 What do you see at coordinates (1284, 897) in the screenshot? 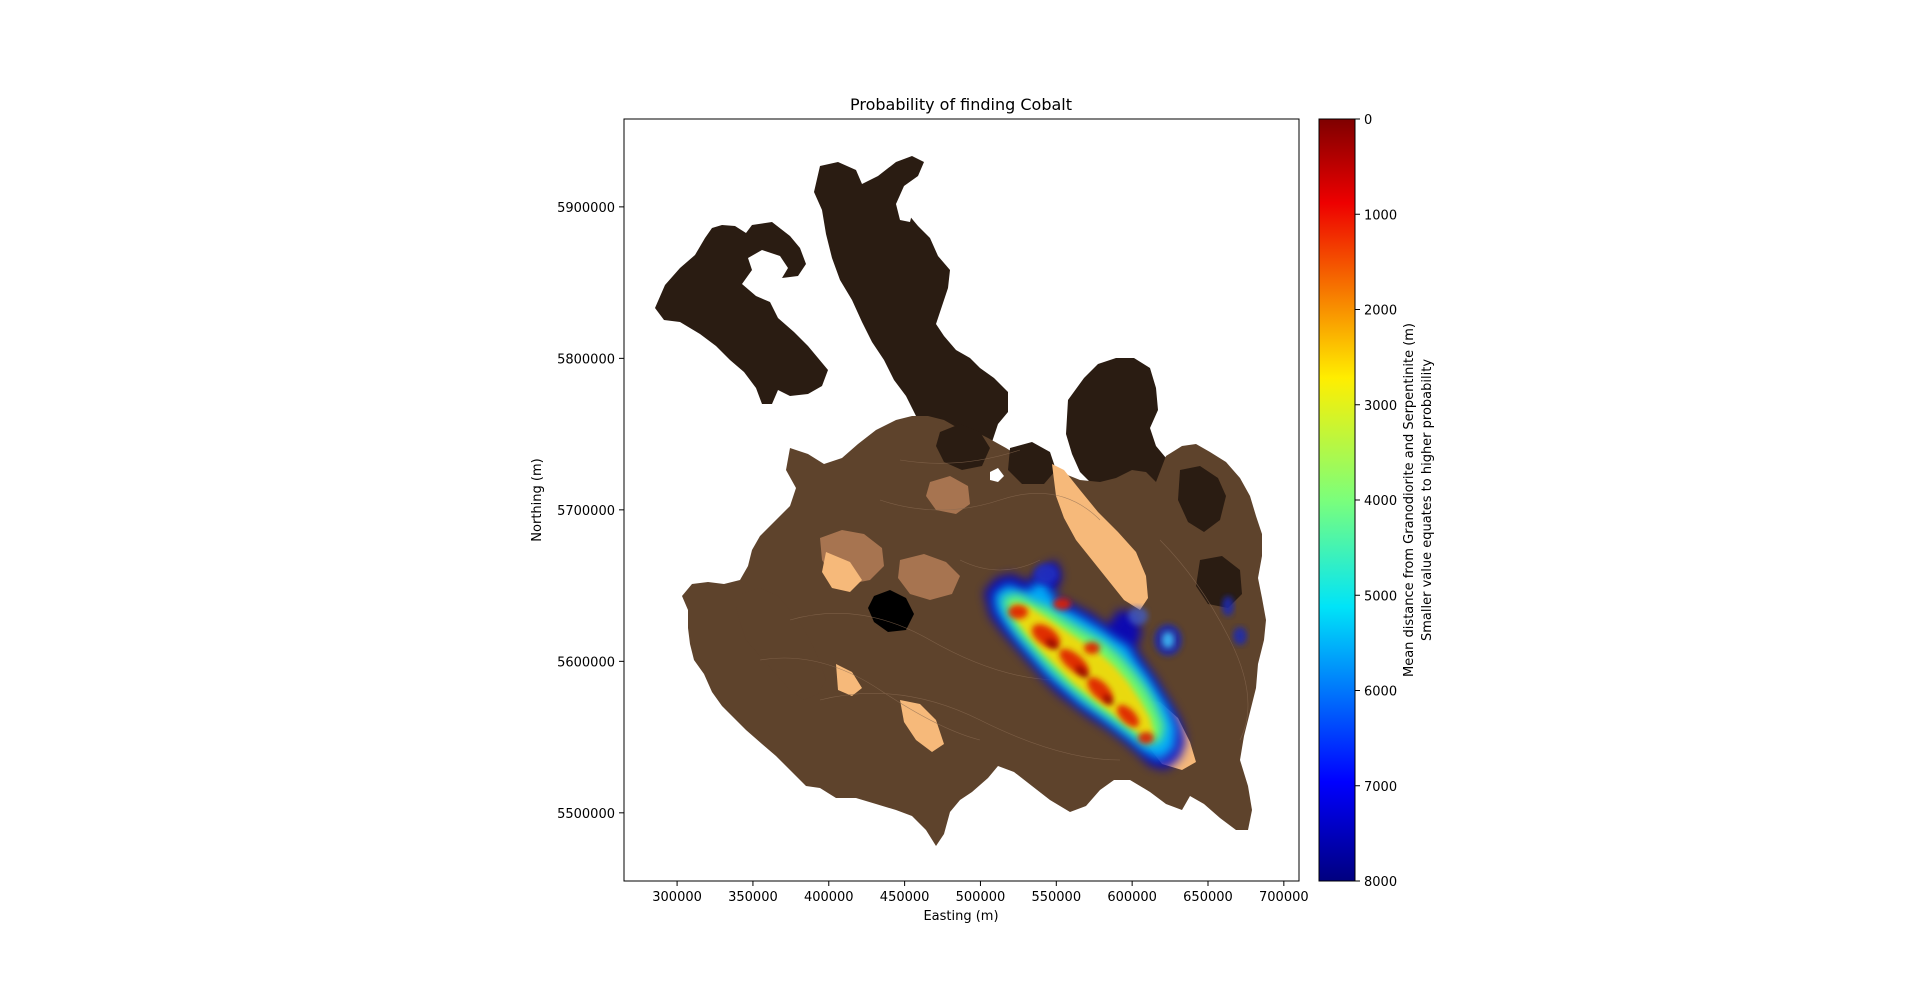
I see `x-tick-label: 700000` at bounding box center [1284, 897].